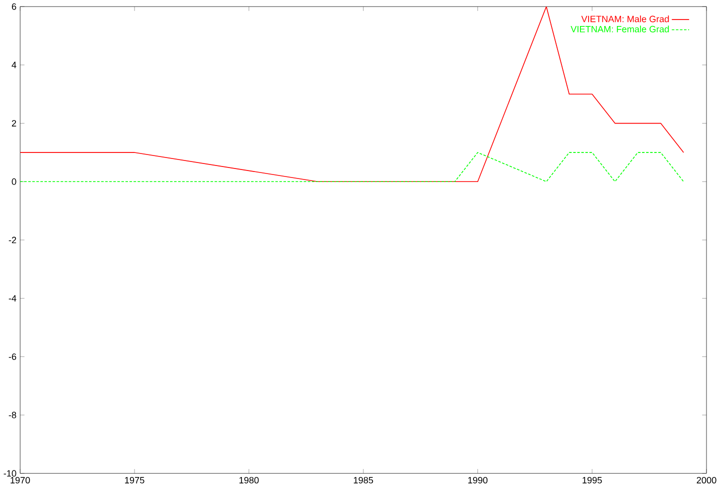  I want to click on y-tick-label: -2, so click(12, 240).